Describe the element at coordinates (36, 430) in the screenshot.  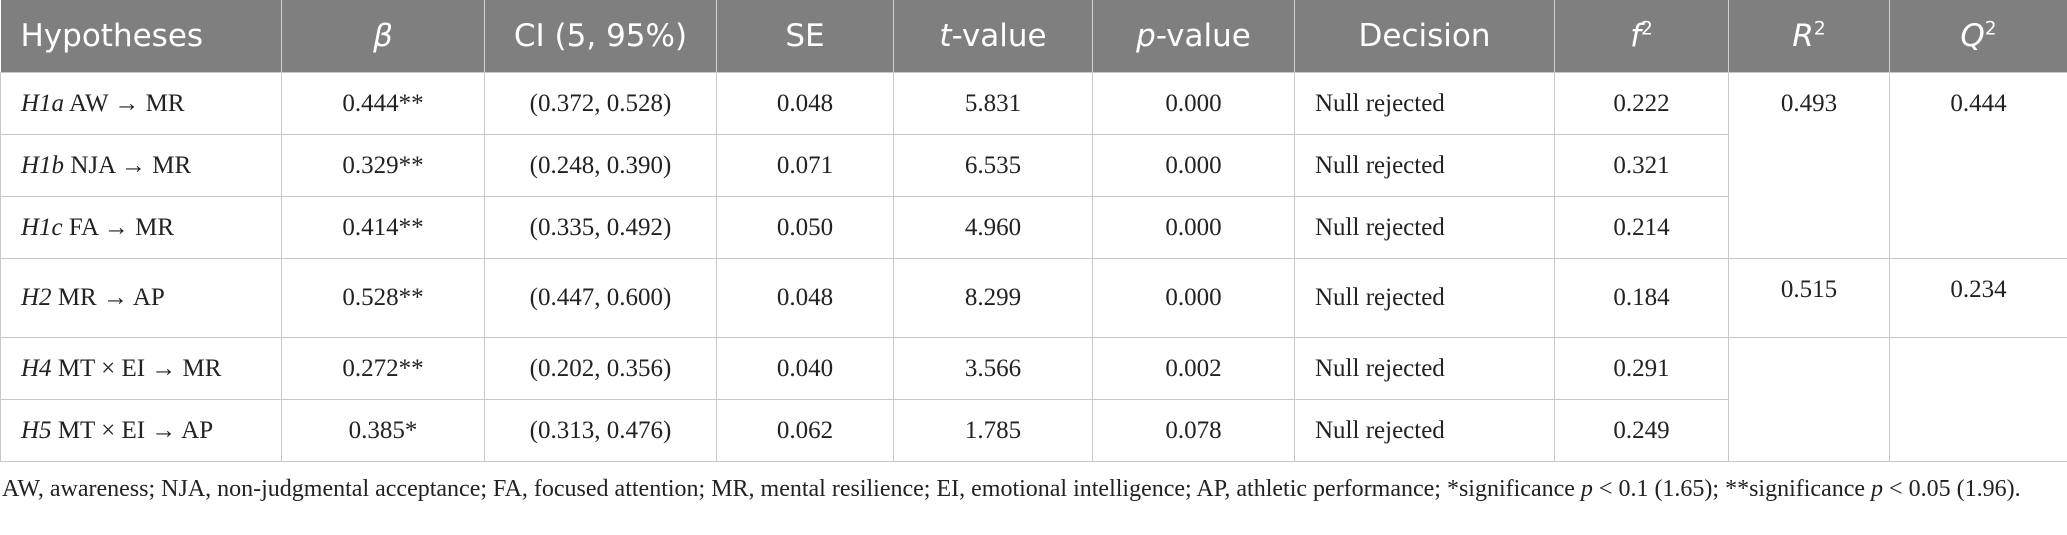
I see `hypothesis-id: H5` at that location.